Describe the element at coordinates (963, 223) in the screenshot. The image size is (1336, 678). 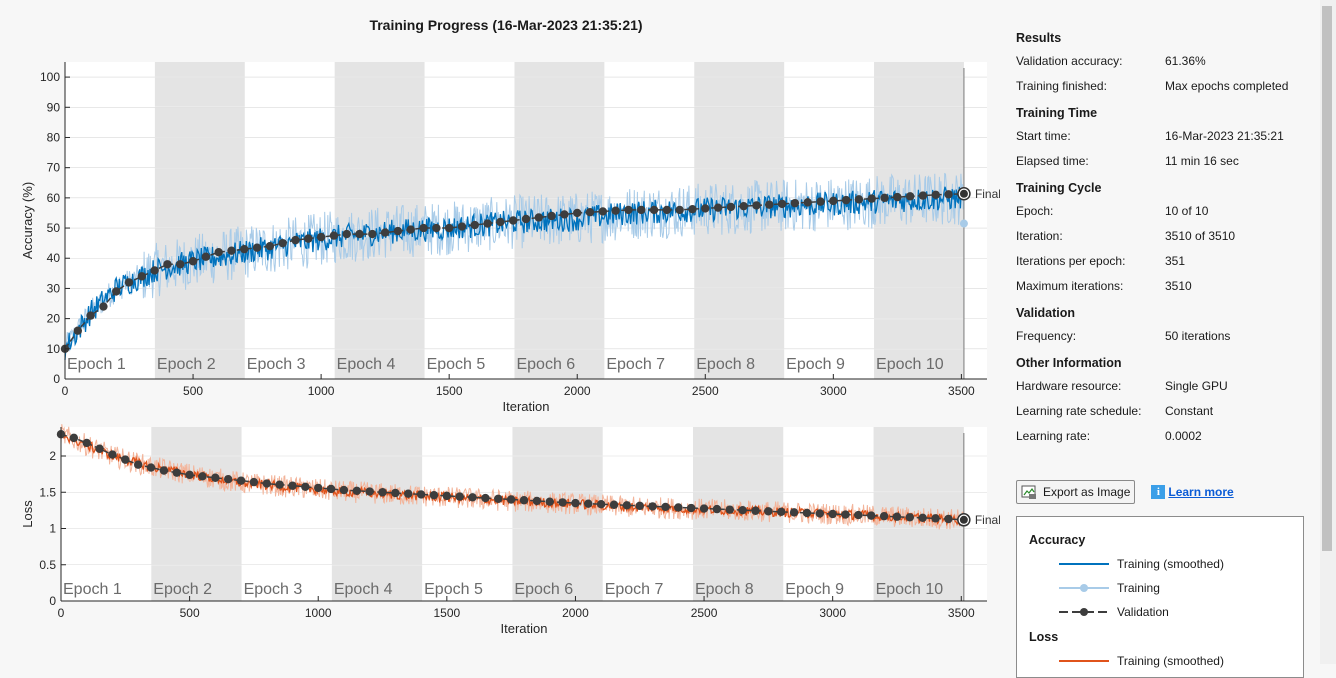
I see `accuracy-final-training-point` at that location.